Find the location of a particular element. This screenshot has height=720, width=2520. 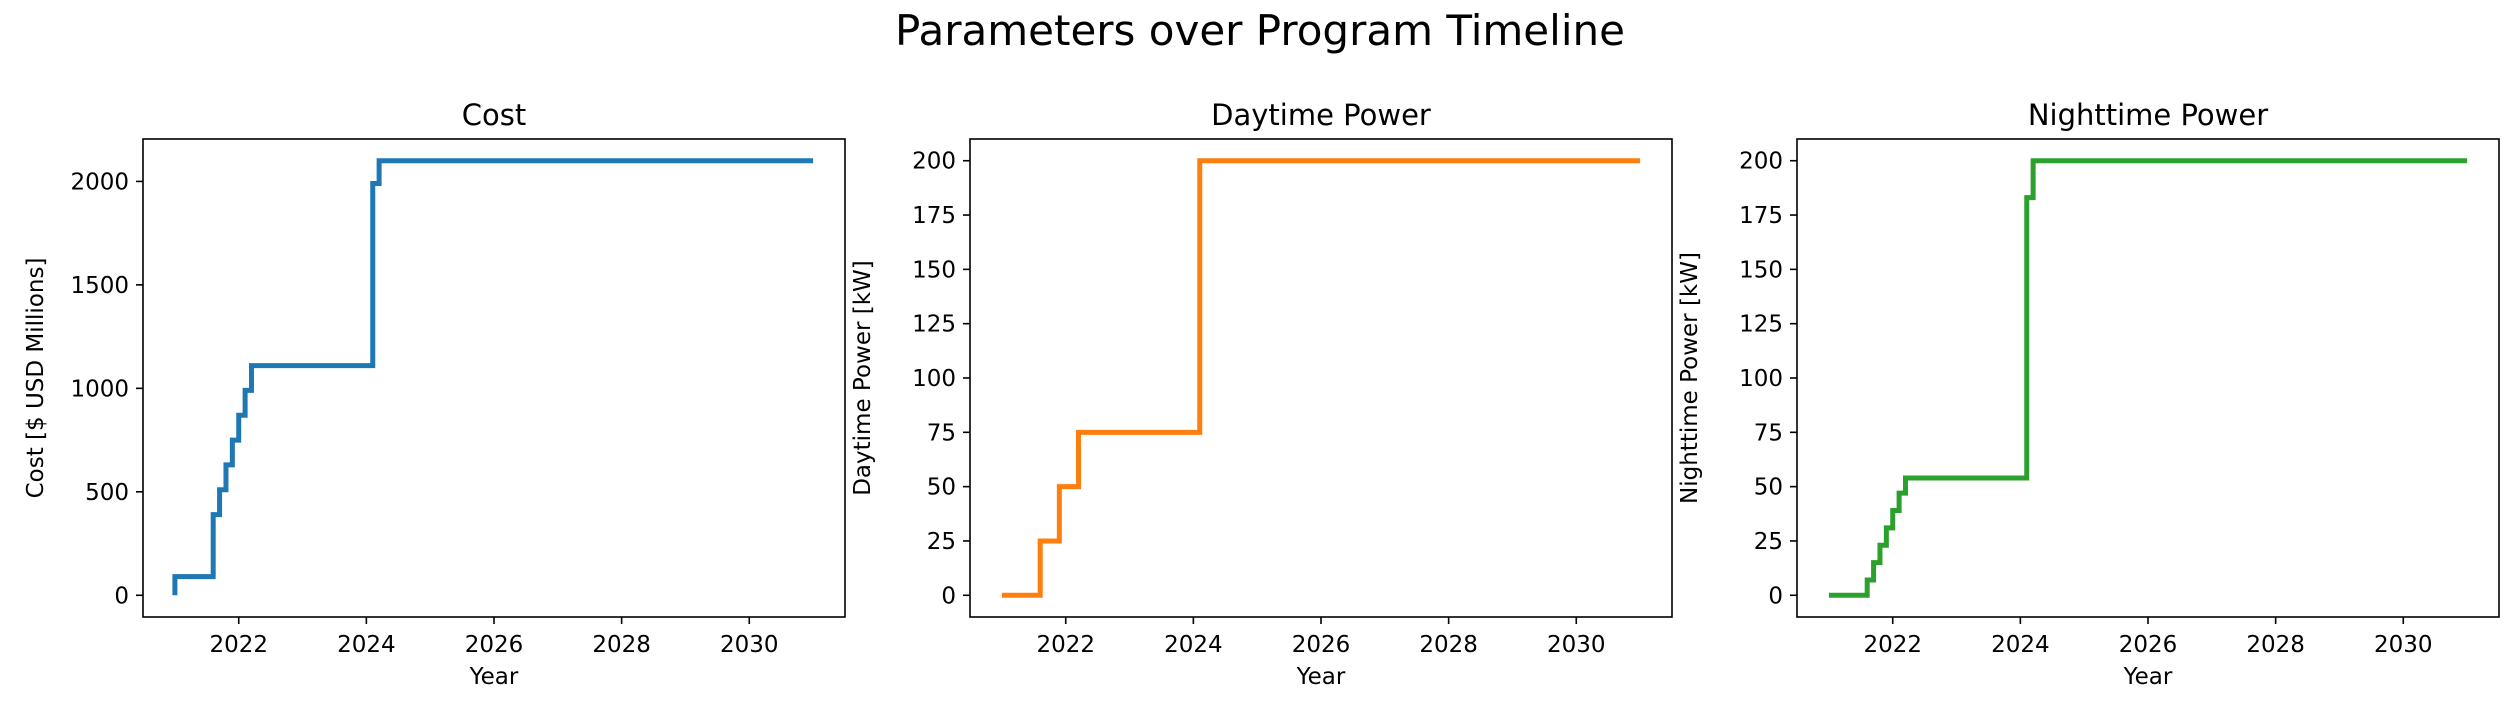

subplot-title: Daytime Power is located at coordinates (1321, 115).